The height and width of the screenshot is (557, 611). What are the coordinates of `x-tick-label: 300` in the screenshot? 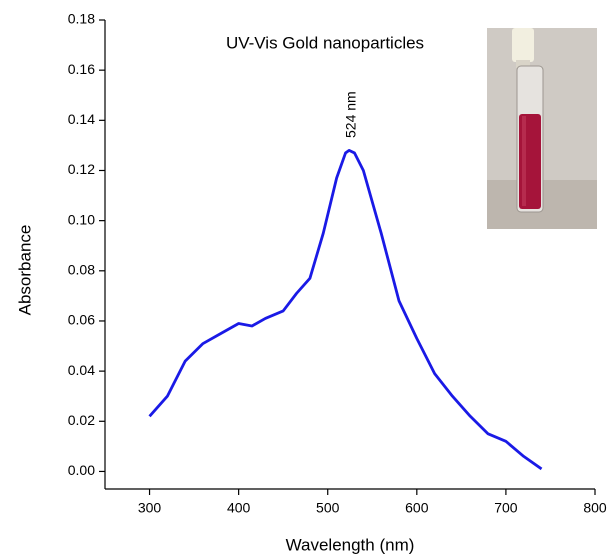 It's located at (150, 508).